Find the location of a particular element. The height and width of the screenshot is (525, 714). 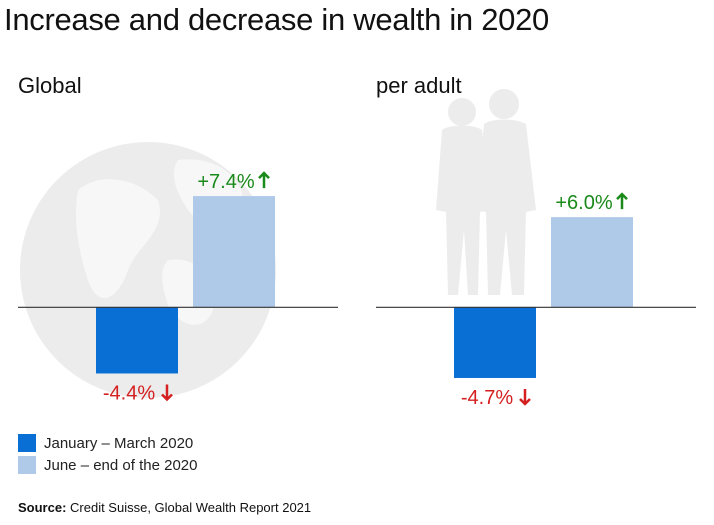

legend-item-jan-mar: January – March 2020 is located at coordinates (107, 443).